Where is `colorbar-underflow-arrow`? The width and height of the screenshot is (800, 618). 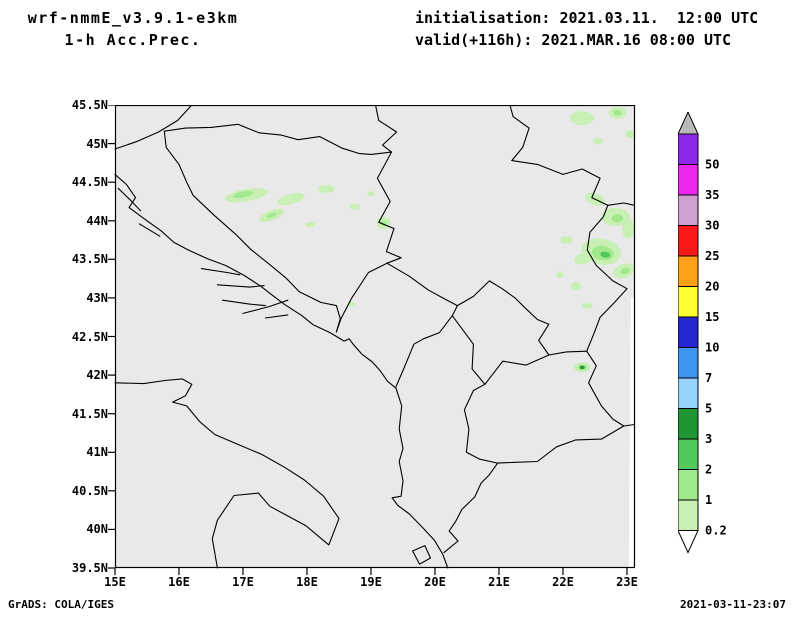 colorbar-underflow-arrow is located at coordinates (688, 542).